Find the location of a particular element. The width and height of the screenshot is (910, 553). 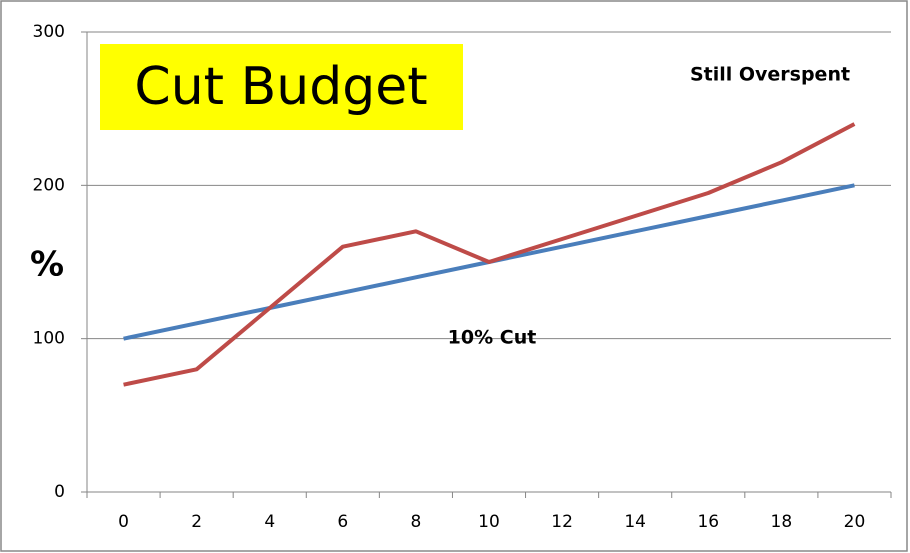

x-tick-label: 0 is located at coordinates (123, 522).